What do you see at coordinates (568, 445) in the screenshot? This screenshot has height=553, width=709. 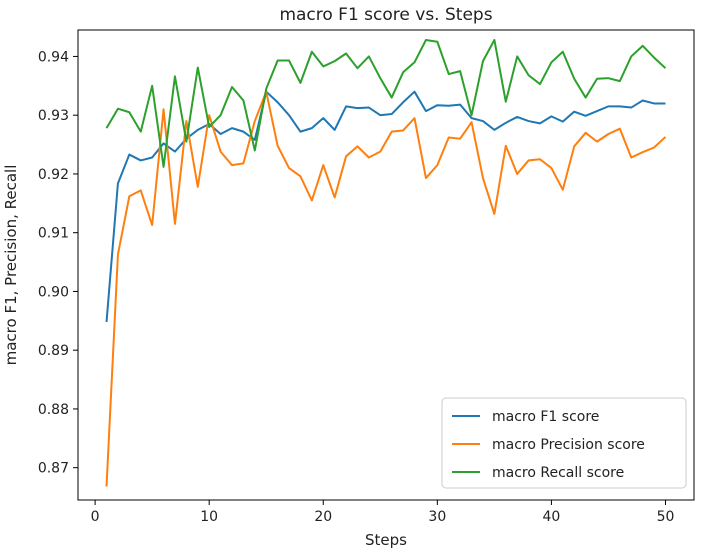 I see `legend-label-2: macro Precision score` at bounding box center [568, 445].